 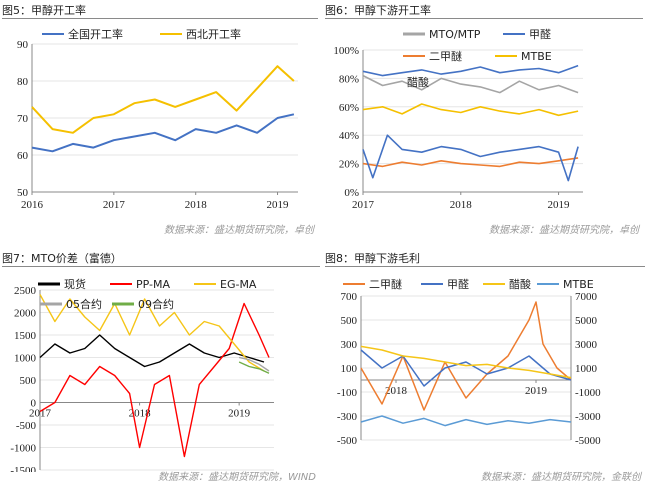 What do you see at coordinates (238, 284) in the screenshot?
I see `legend-label: EG-MA` at bounding box center [238, 284].